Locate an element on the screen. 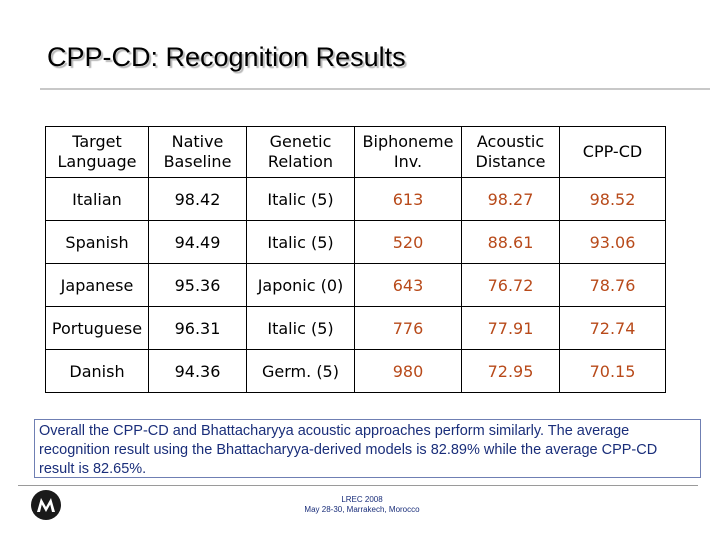 The height and width of the screenshot is (540, 720). footer-conference: LREC 2008 is located at coordinates (362, 499).